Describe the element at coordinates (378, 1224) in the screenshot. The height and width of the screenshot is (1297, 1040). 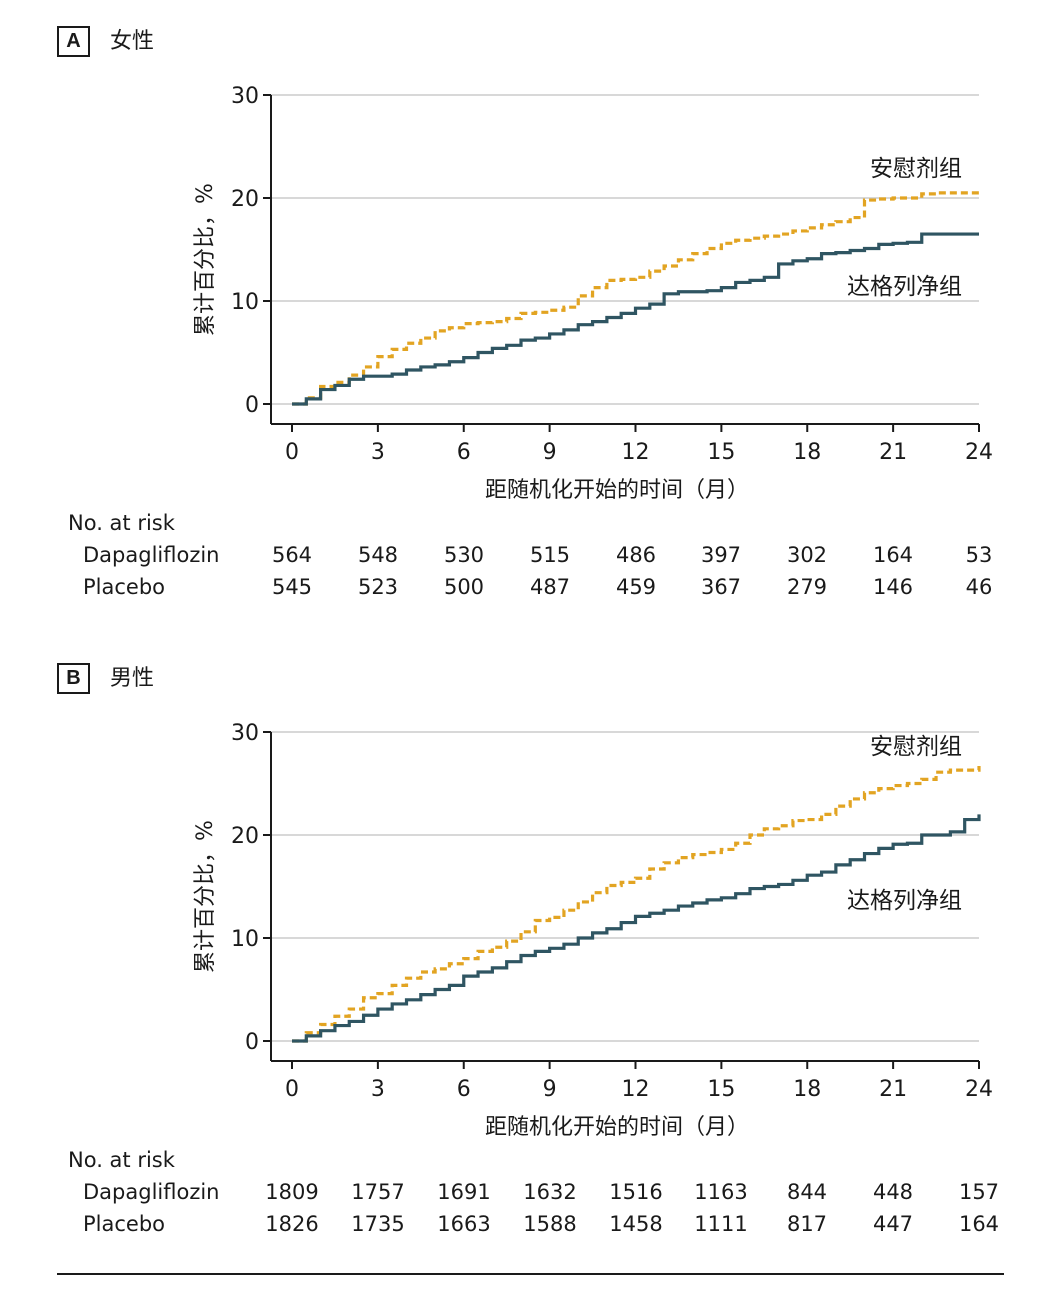
I see `risk-cell-placebo: 1735` at that location.